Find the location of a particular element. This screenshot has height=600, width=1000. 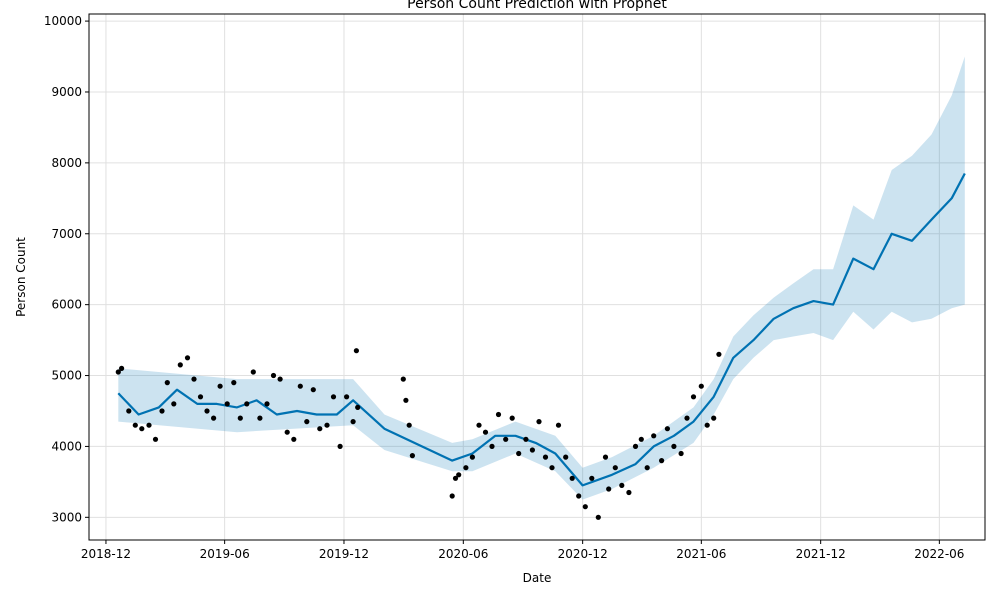

y-axis-ticks: 3000 4000 5000 6000 7000 8000 9000 10000 is located at coordinates (66, 269).